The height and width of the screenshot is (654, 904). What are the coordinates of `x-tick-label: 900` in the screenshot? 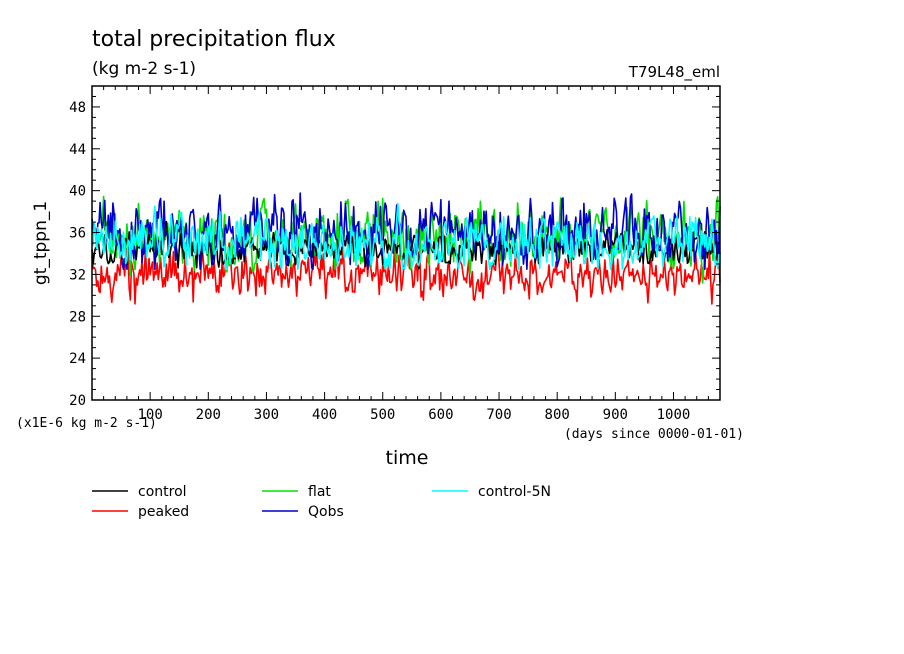 It's located at (615, 415).